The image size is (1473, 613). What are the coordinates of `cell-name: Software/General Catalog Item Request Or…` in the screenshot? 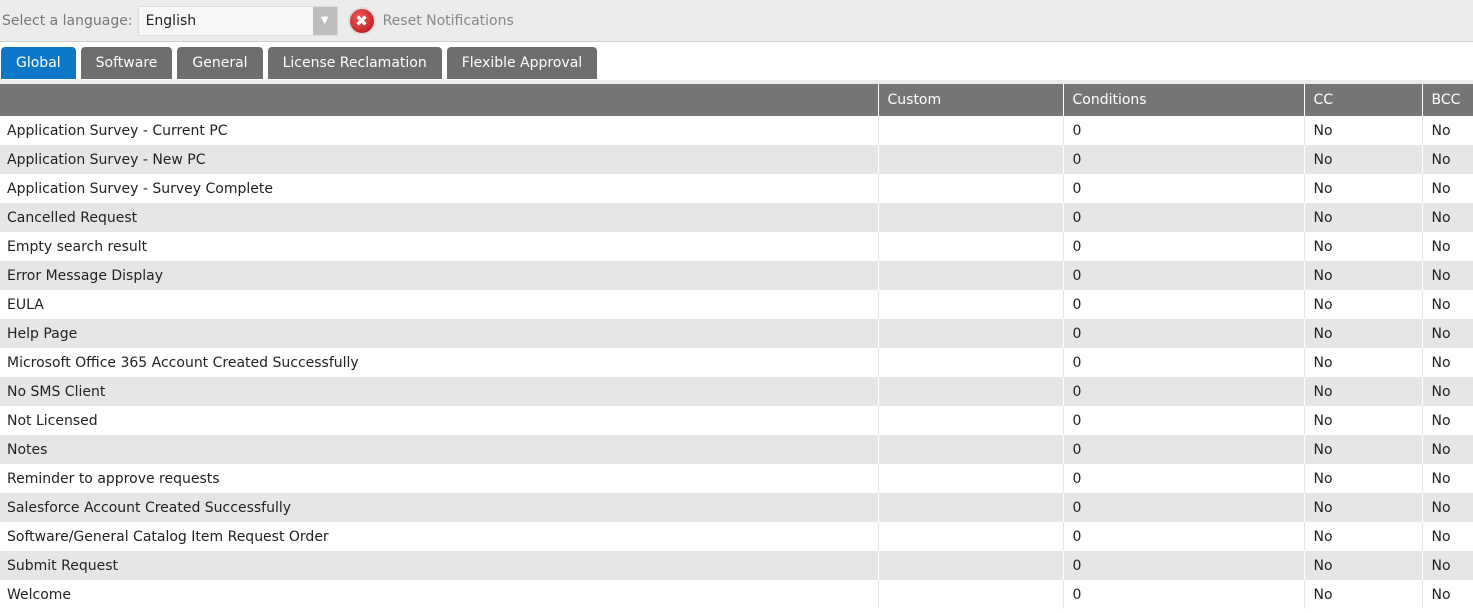 It's located at (439, 536).